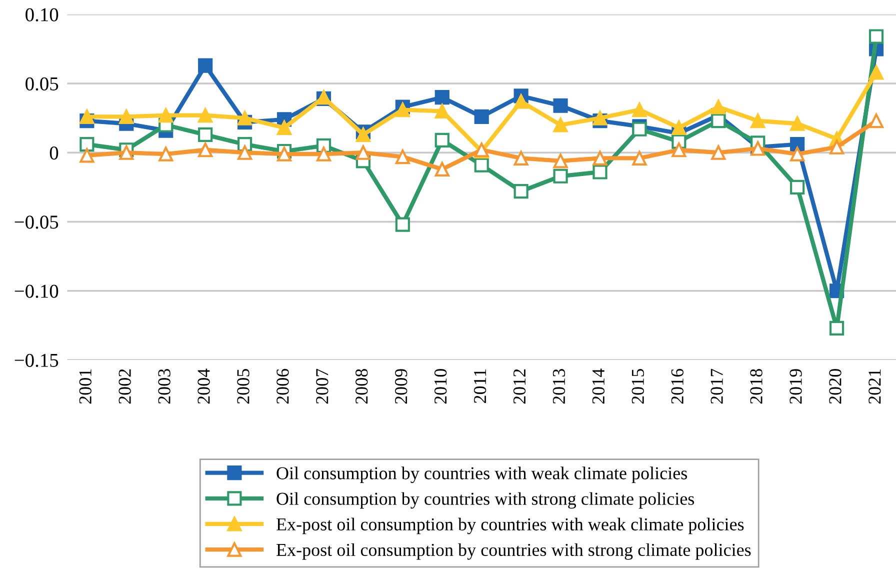 This screenshot has width=896, height=576. I want to click on x-tick-label: 2003, so click(164, 386).